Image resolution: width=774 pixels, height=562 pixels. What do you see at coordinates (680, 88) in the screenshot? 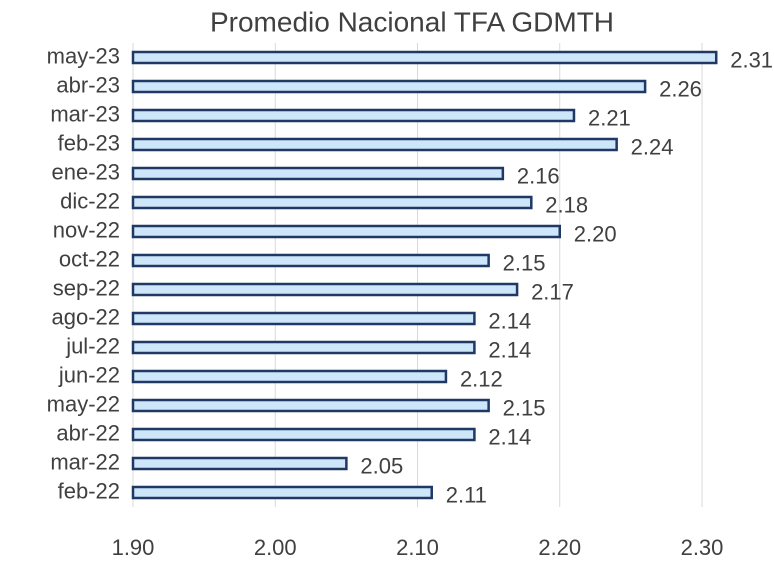
I see `data-label: 2.26` at bounding box center [680, 88].